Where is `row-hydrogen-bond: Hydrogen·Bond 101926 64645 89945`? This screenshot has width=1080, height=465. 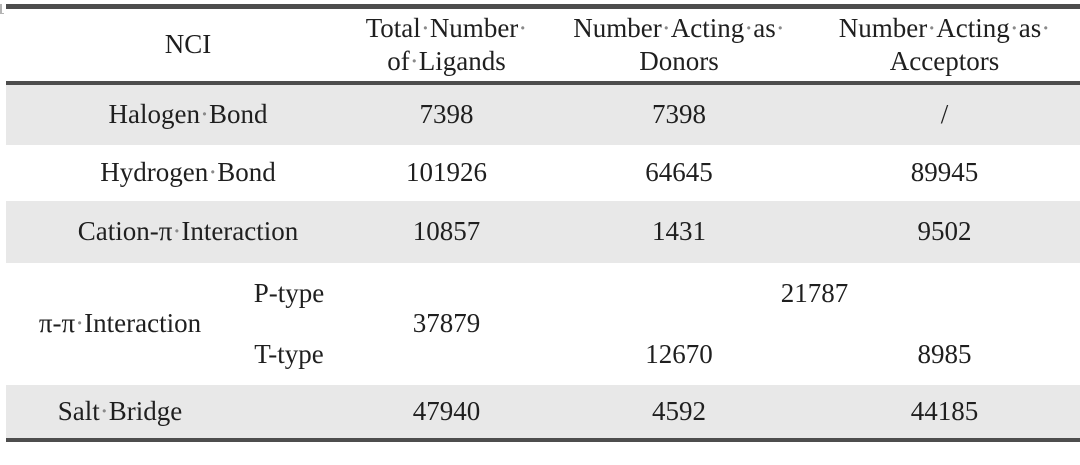 row-hydrogen-bond: Hydrogen·Bond 101926 64645 89945 is located at coordinates (543, 173).